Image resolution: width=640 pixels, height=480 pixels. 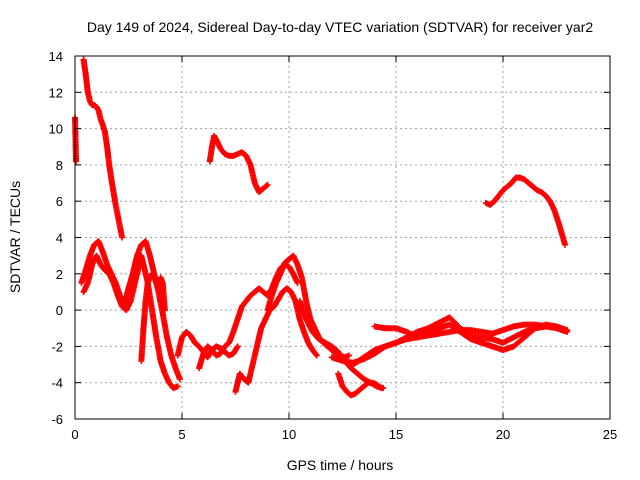 I want to click on x-tick-label: 25, so click(x=610, y=434).